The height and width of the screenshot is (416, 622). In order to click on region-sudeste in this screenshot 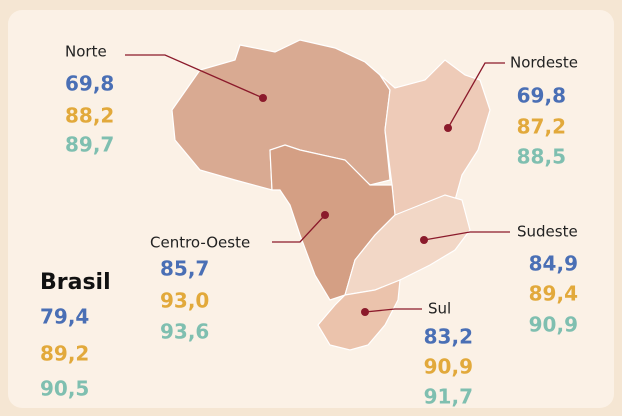, I will do `click(407, 245)`.